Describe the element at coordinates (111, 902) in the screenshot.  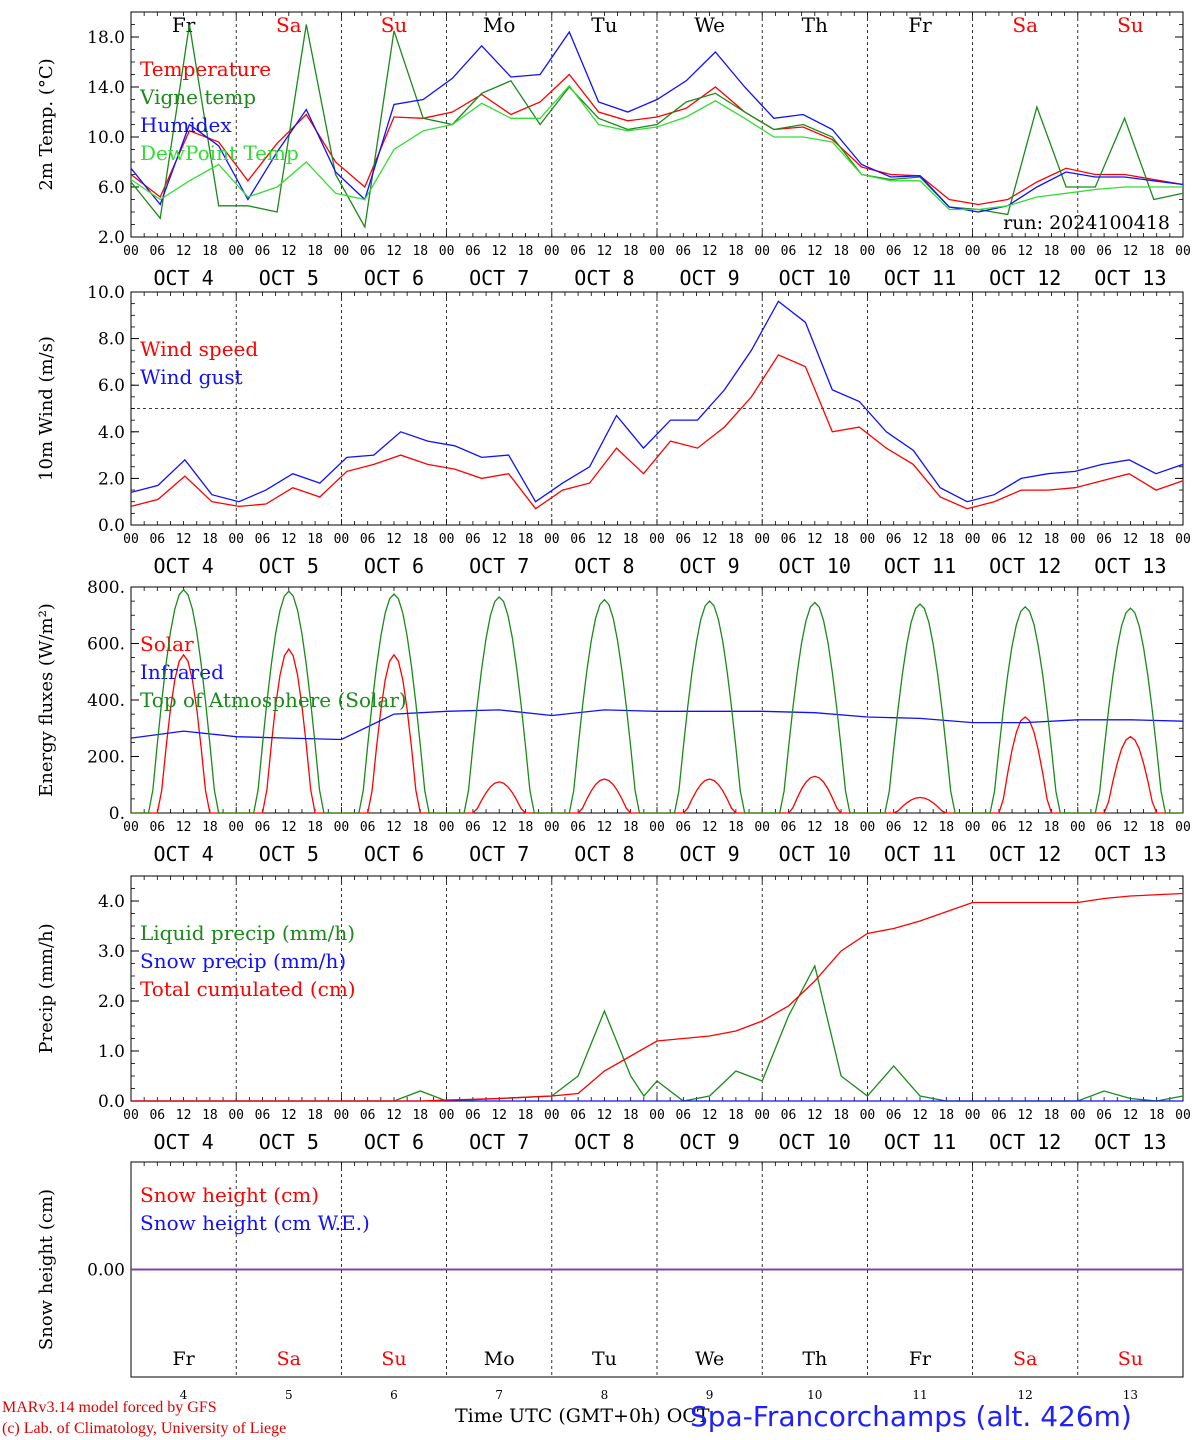
I see `y-tick-label: 4.0` at that location.